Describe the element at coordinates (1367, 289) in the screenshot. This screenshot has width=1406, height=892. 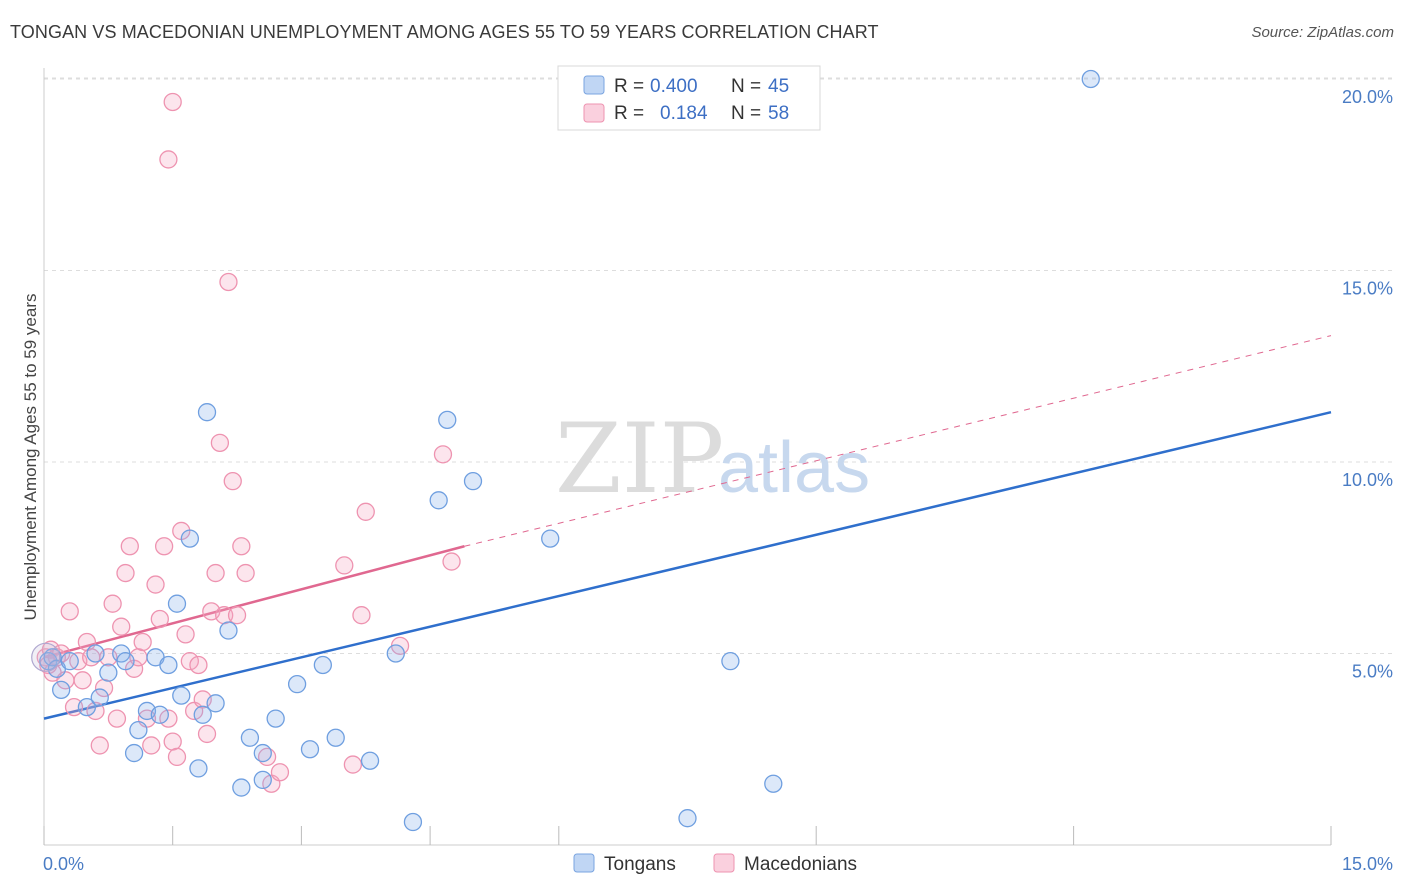
I see `y-tick-label: 15.0%` at that location.